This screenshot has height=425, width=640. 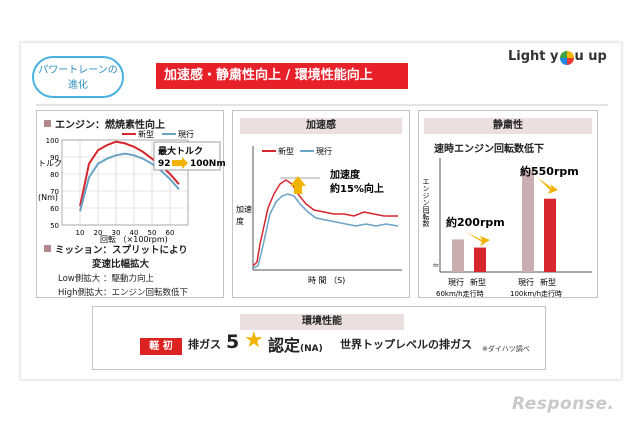 I want to click on daihatsu-note: ※ダイハツ調べ, so click(x=506, y=349).